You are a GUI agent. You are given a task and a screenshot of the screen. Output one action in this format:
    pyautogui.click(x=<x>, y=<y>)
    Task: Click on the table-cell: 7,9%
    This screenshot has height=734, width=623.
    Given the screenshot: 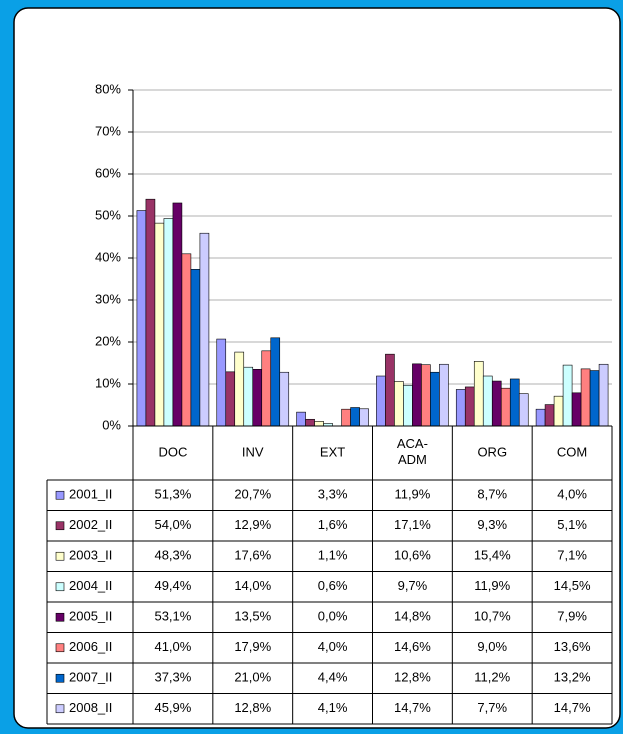 What is the action you would take?
    pyautogui.click(x=572, y=616)
    